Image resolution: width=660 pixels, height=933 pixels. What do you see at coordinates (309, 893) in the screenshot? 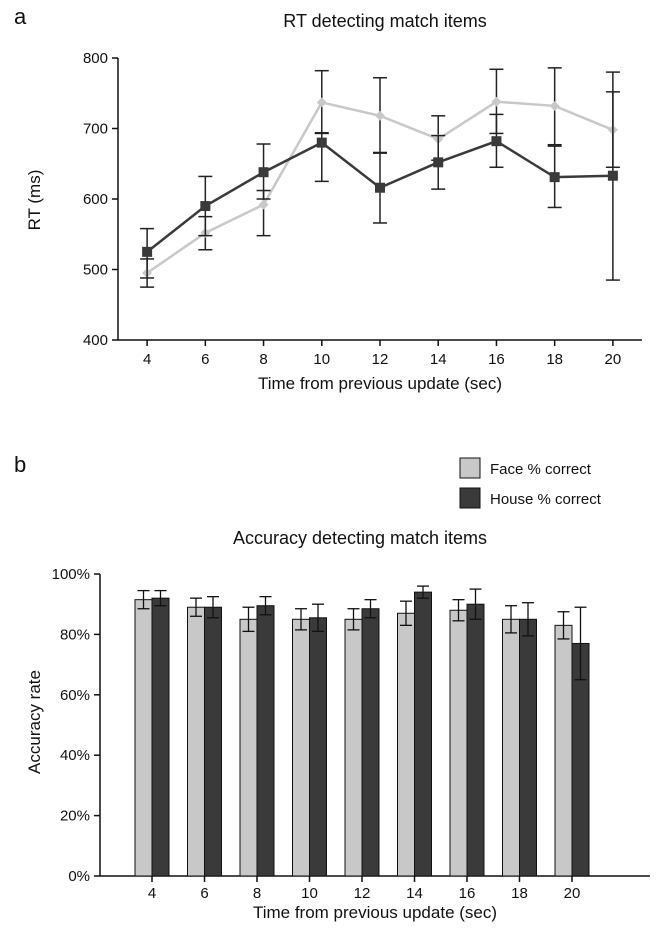
I see `chart-b-xtick-label: 10` at bounding box center [309, 893].